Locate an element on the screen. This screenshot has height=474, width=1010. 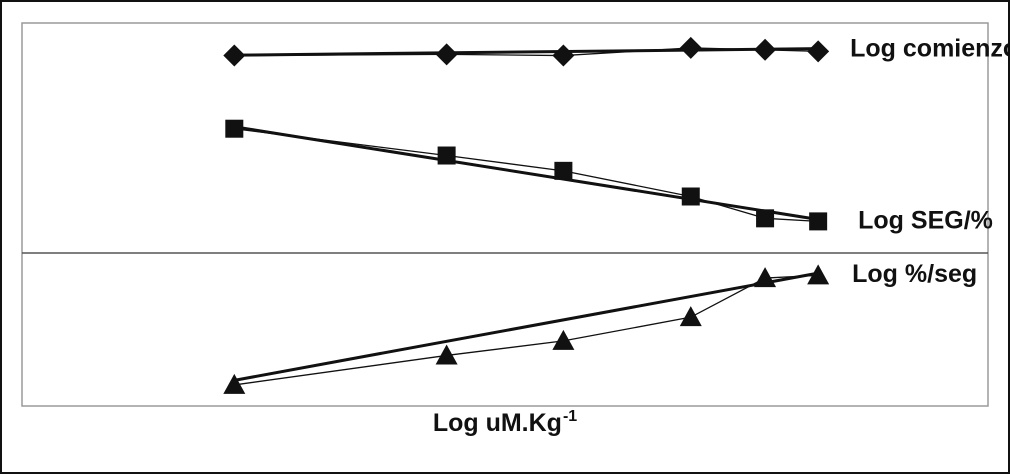
x-axis-label: Log uM.Kg-1 is located at coordinates (505, 423).